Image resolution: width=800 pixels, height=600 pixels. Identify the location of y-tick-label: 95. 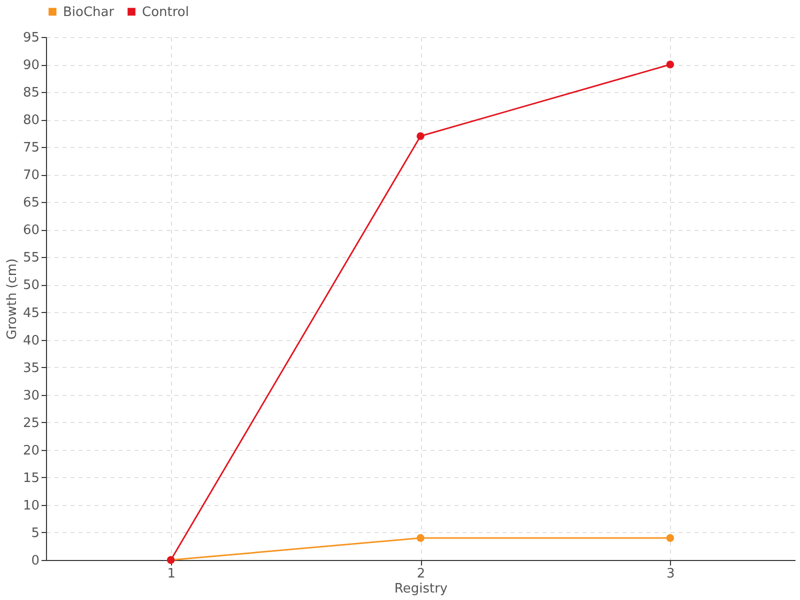
(31, 38).